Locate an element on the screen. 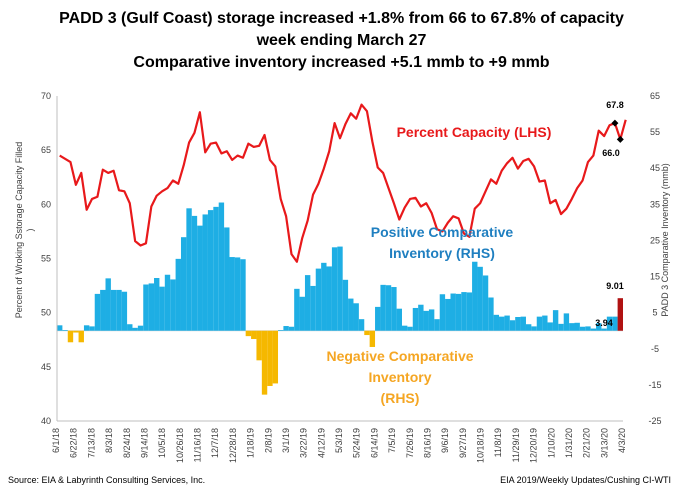  right-tick-label: -25 is located at coordinates (654, 421).